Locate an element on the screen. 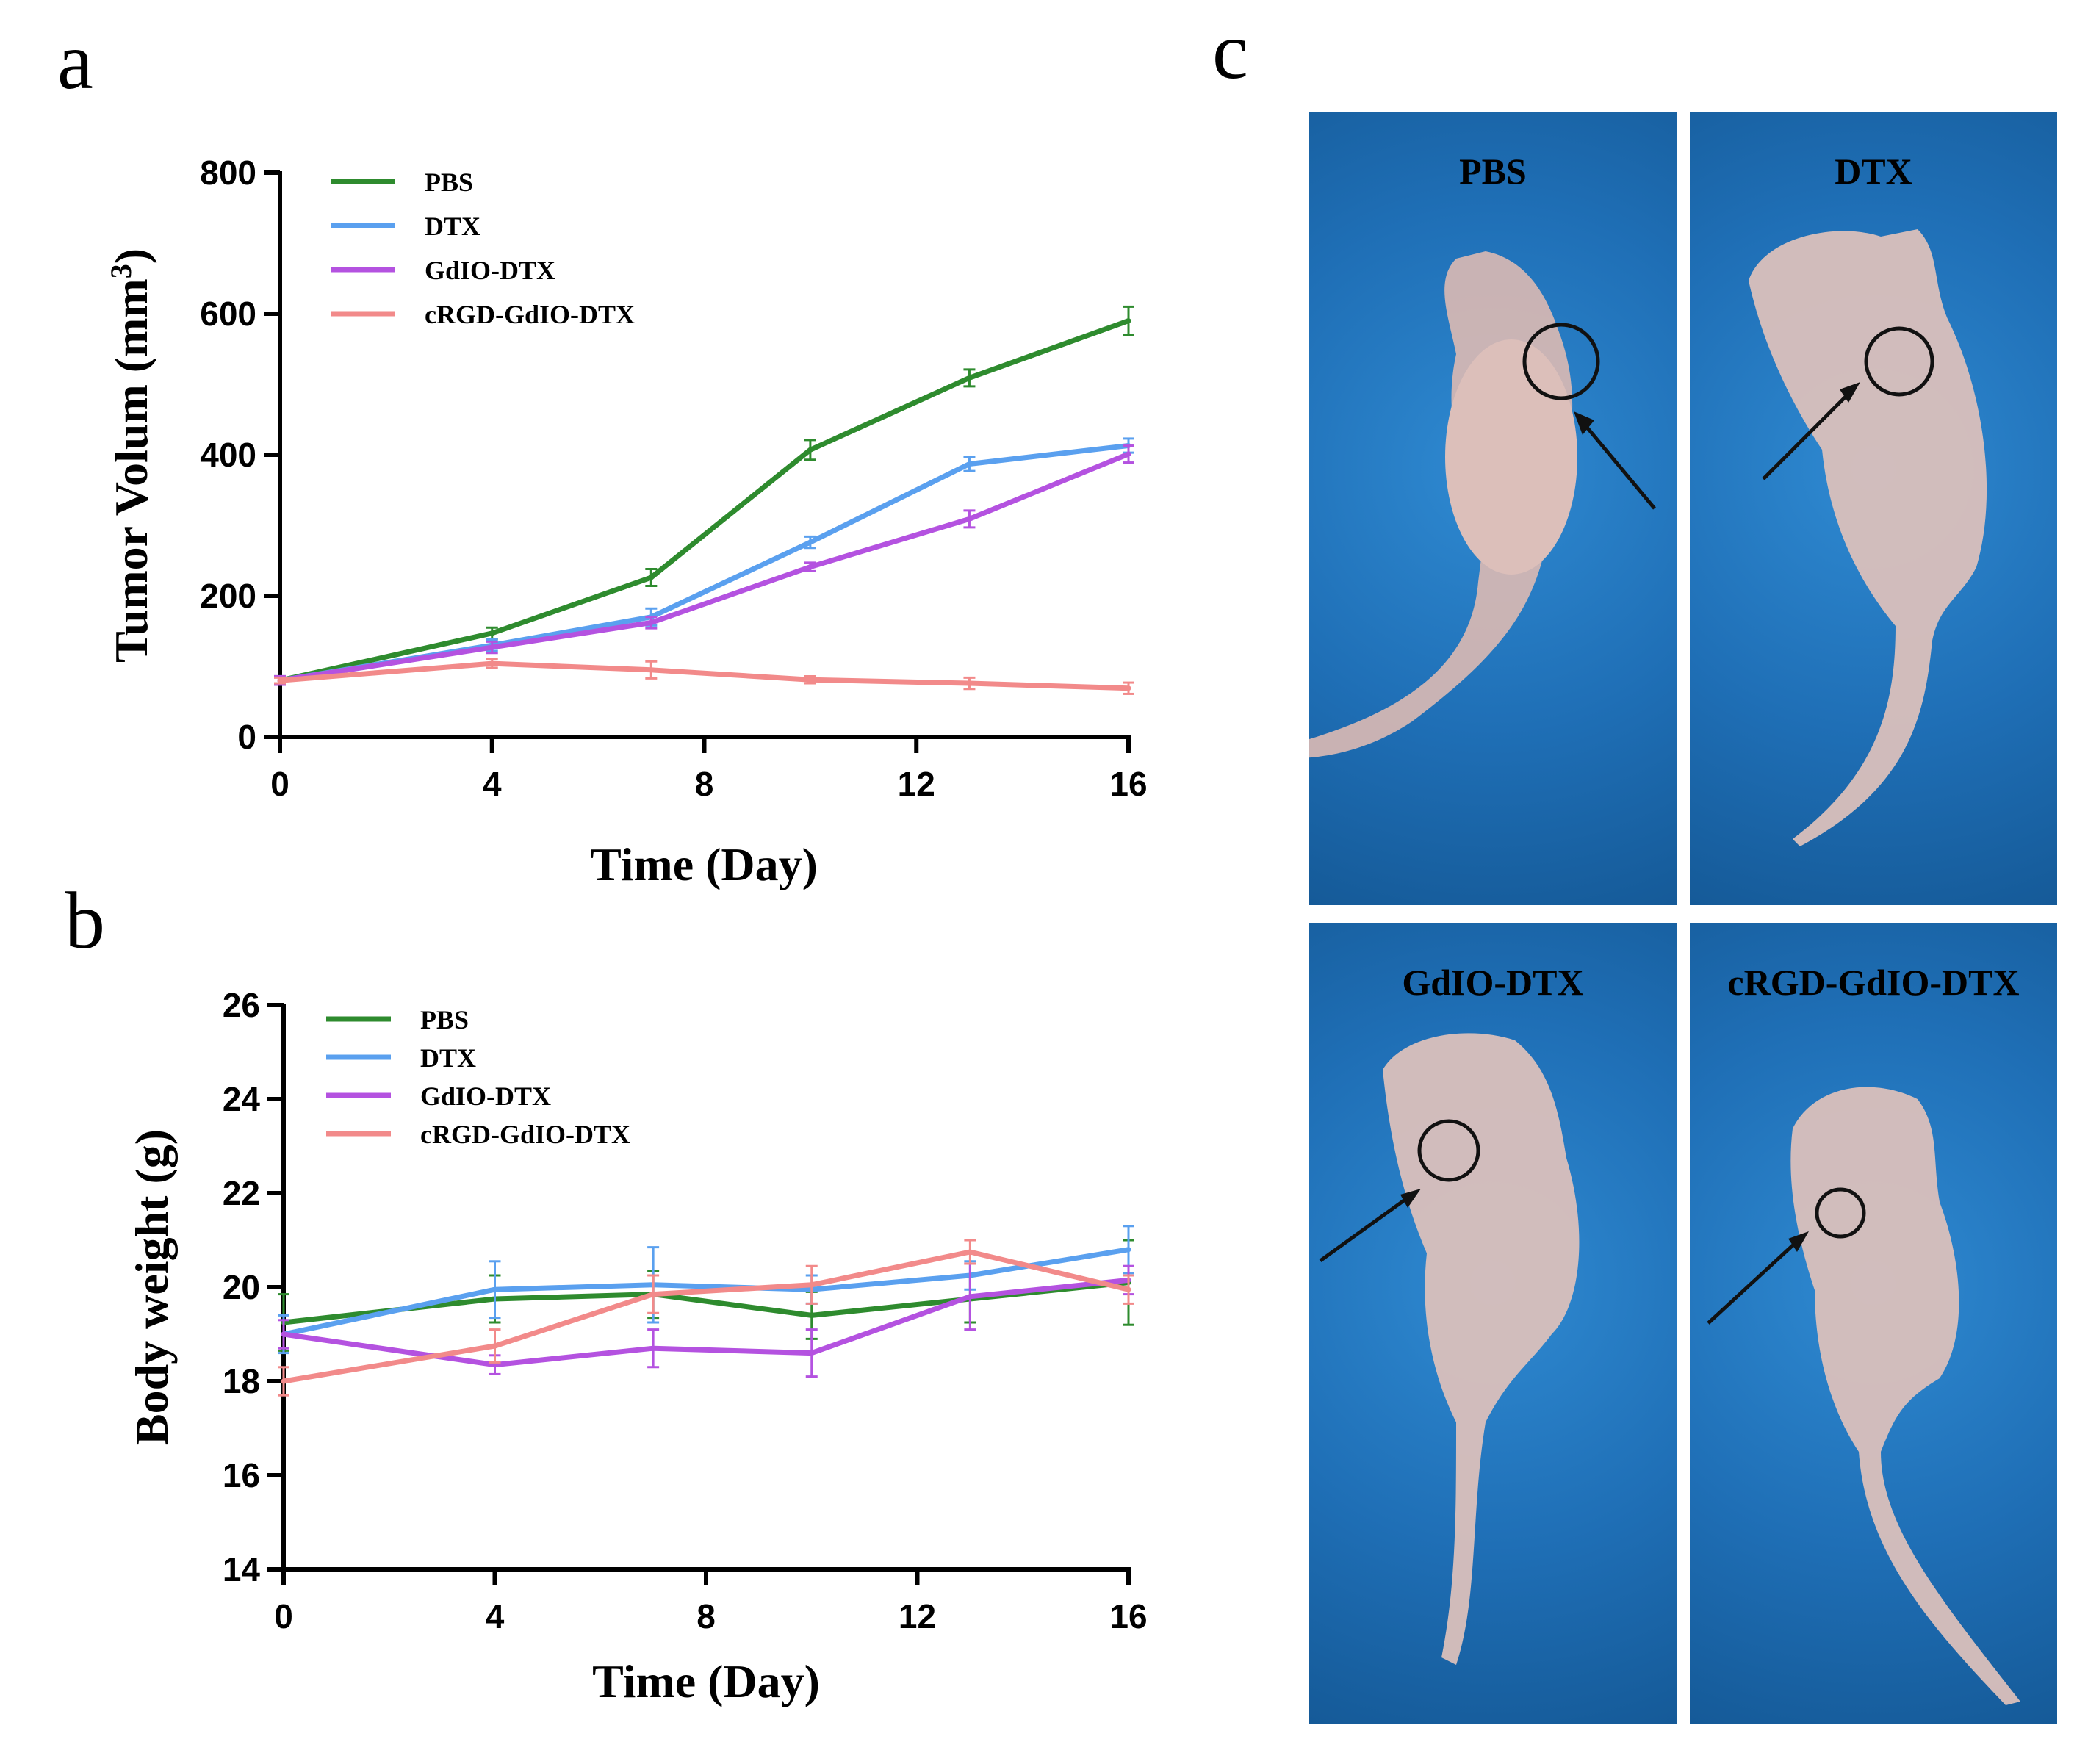  y-axis-title: Tumor Volum (mm3) is located at coordinates (131, 455).